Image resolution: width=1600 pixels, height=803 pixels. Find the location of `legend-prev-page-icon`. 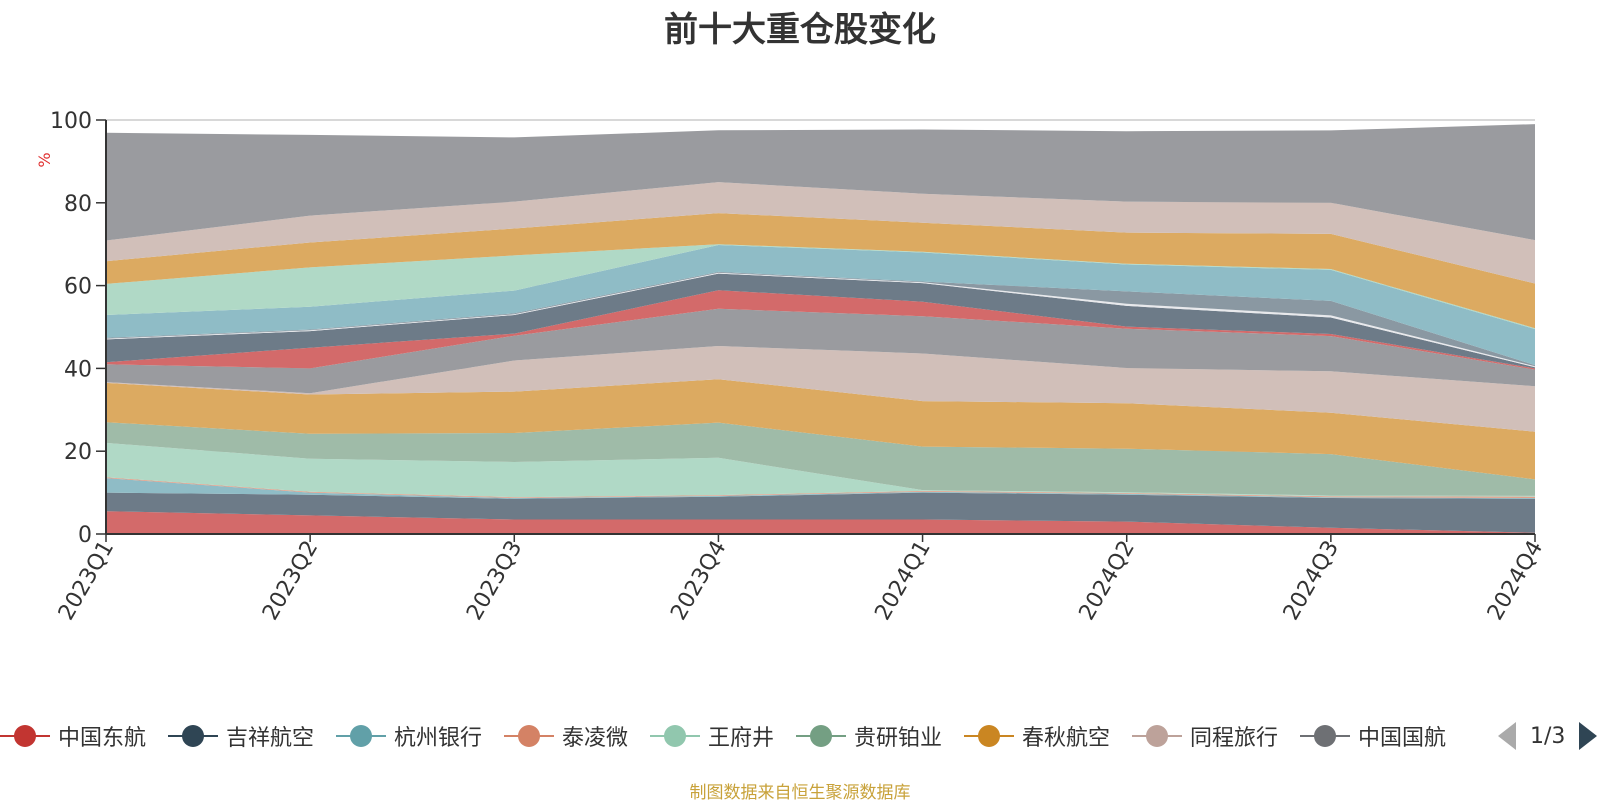

legend-prev-page-icon is located at coordinates (1507, 736).